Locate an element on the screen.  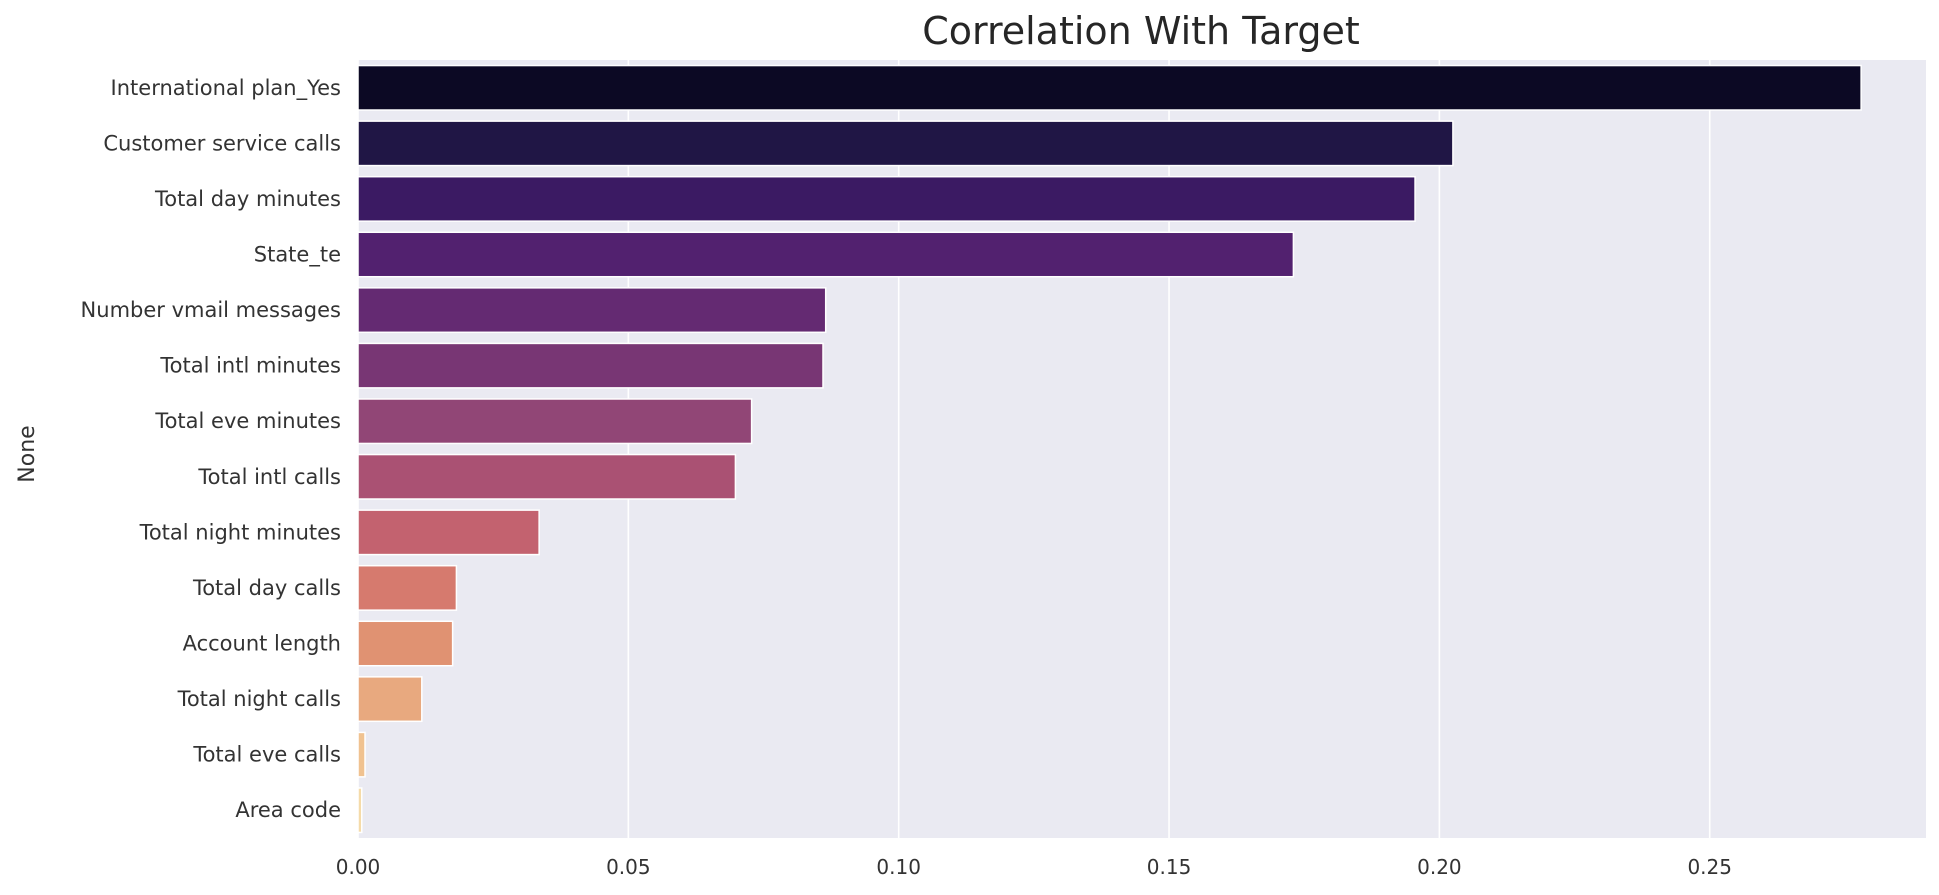
x-tick-label: 0.15 is located at coordinates (1169, 867).